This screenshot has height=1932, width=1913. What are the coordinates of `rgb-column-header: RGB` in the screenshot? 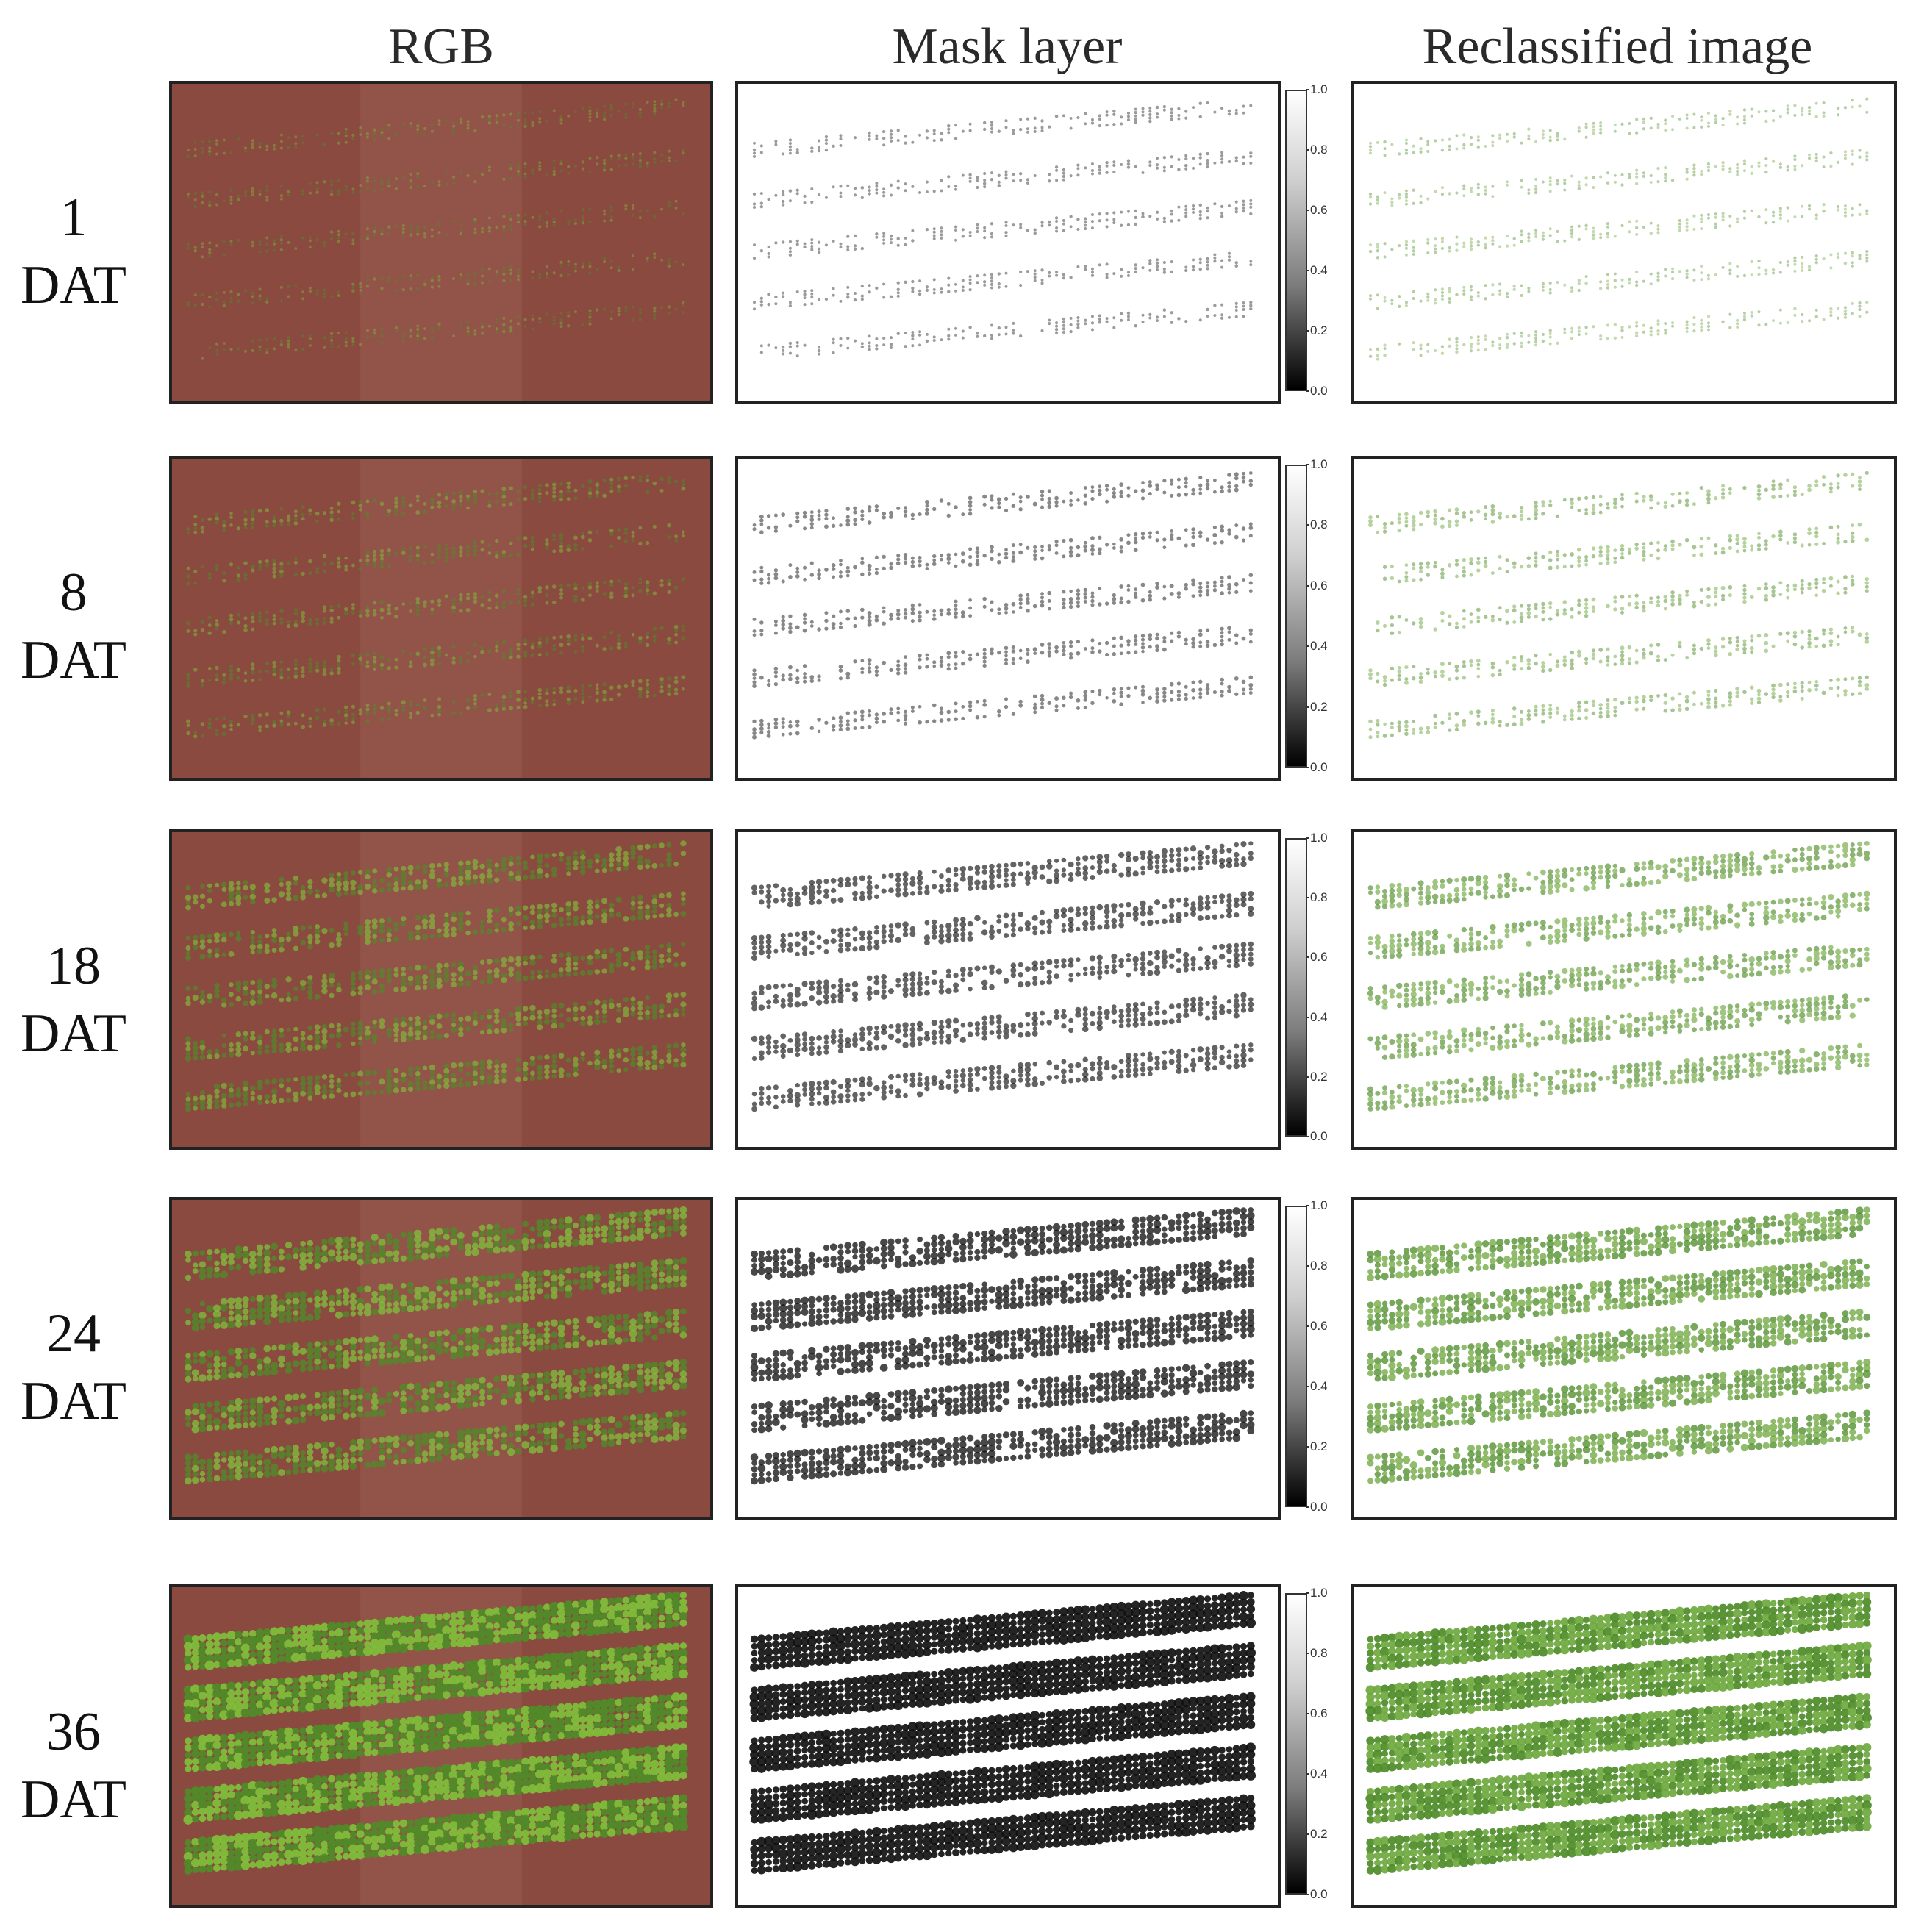 It's located at (441, 47).